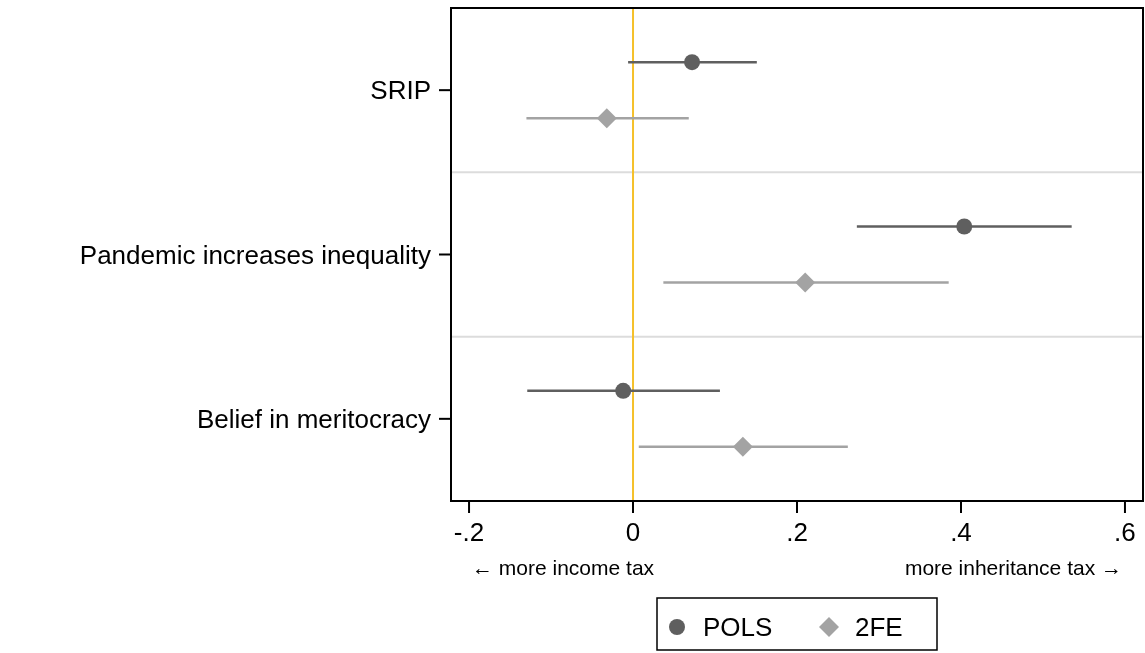 Image resolution: width=1145 pixels, height=653 pixels. What do you see at coordinates (563, 567) in the screenshot?
I see `text: ← more income tax` at bounding box center [563, 567].